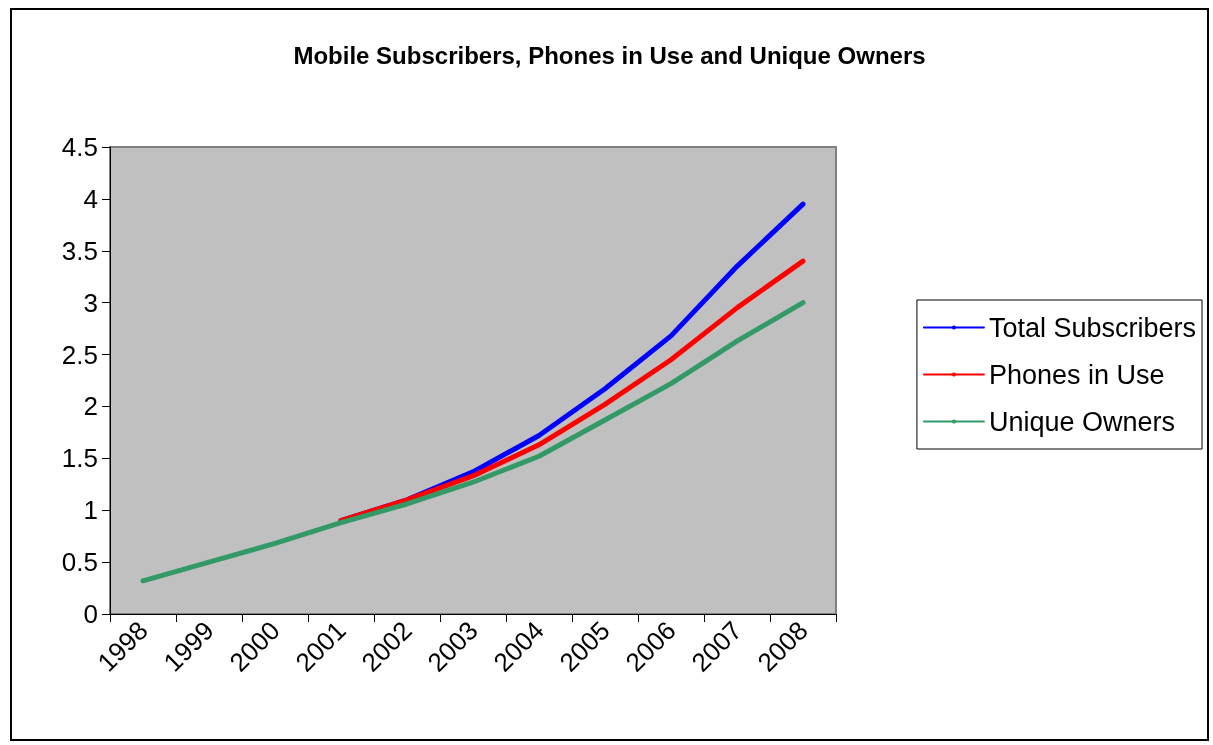 The height and width of the screenshot is (745, 1213). What do you see at coordinates (90, 198) in the screenshot?
I see `y-tick-label: 4` at bounding box center [90, 198].